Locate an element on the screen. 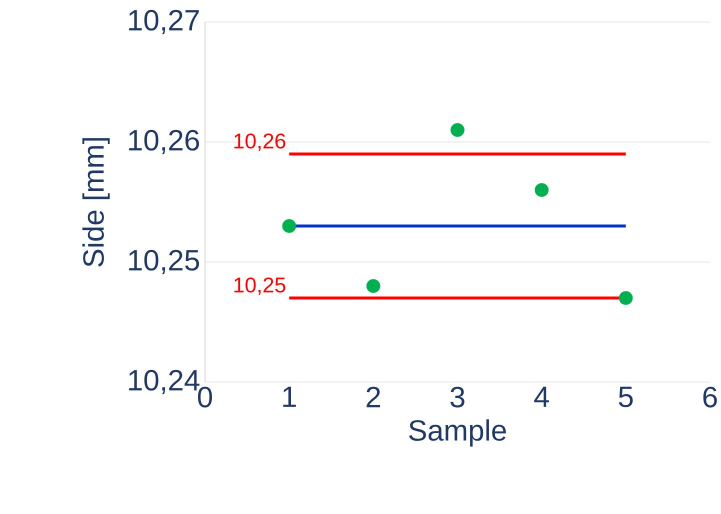 The height and width of the screenshot is (514, 721). x-tick-label: 6 is located at coordinates (710, 397).